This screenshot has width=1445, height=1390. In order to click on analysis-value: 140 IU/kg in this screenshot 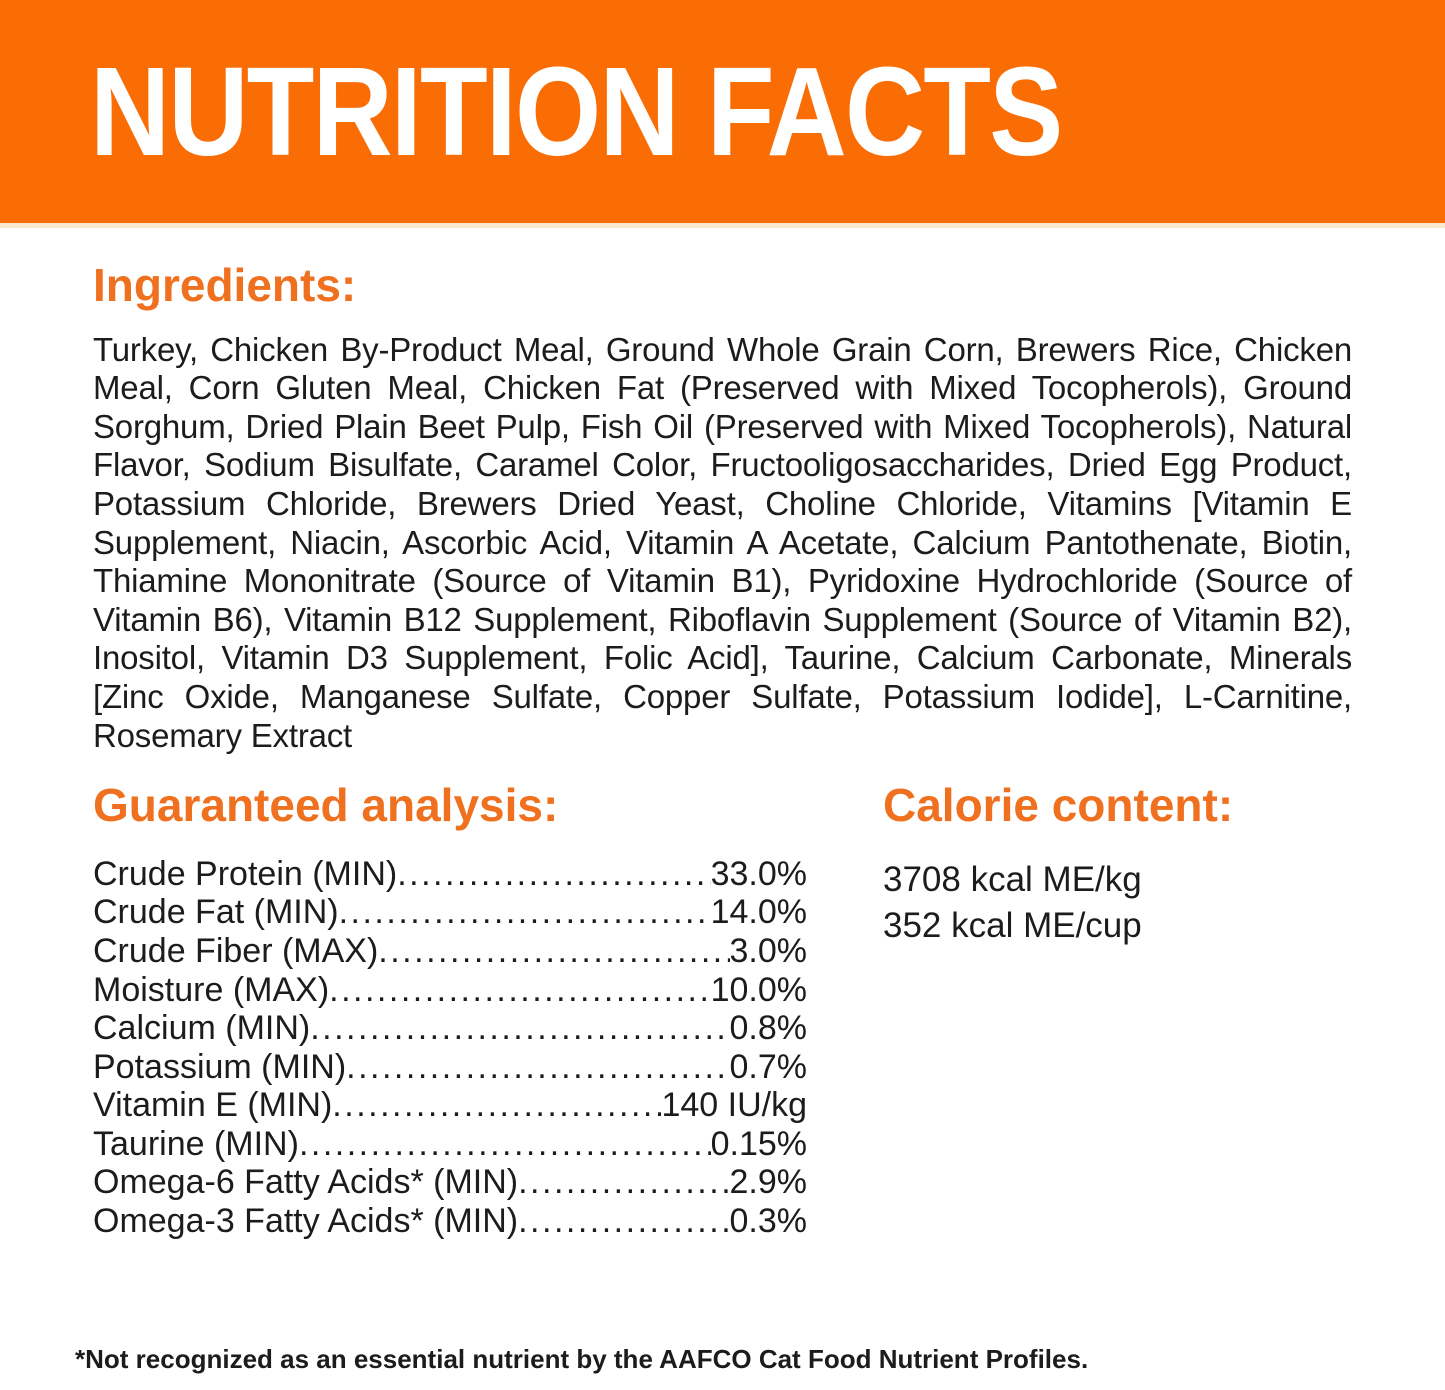, I will do `click(734, 1105)`.